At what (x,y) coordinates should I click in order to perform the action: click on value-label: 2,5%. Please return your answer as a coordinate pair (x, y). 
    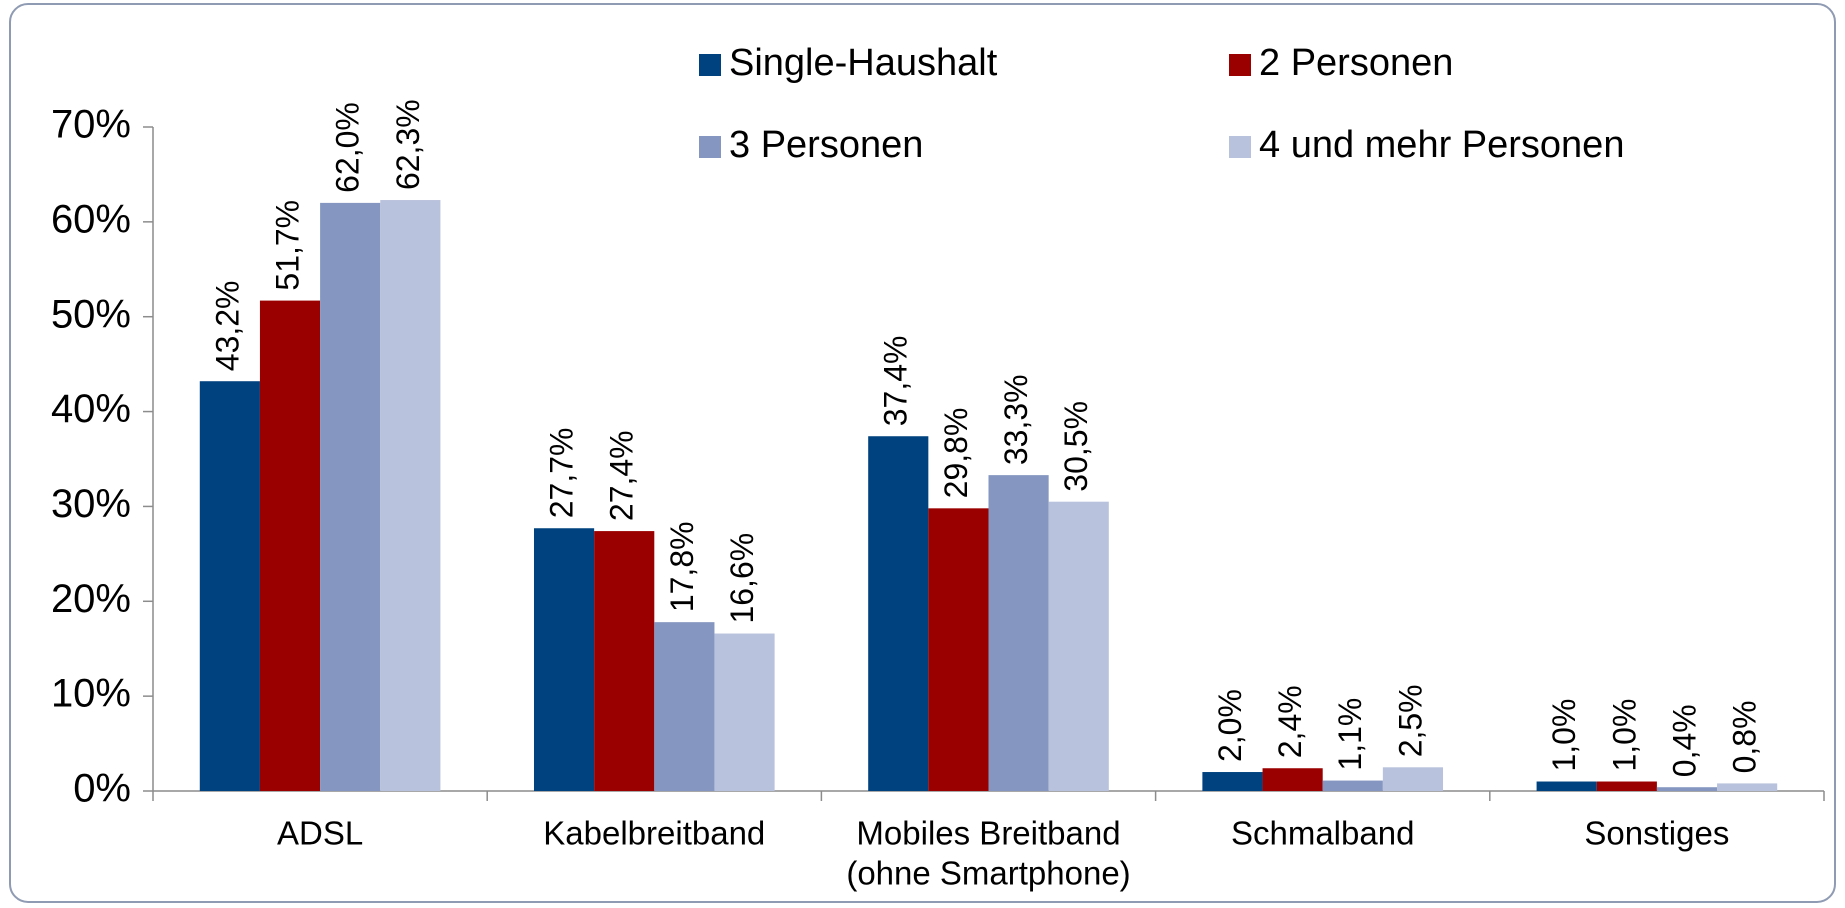
    Looking at the image, I should click on (1410, 720).